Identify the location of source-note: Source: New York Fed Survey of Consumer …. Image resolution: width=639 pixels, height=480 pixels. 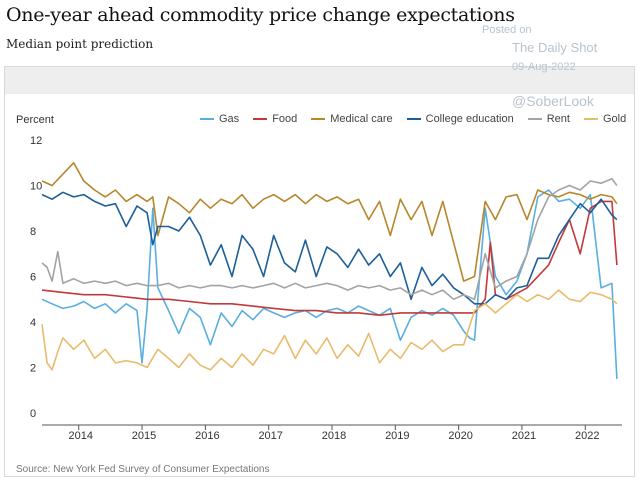
(143, 469).